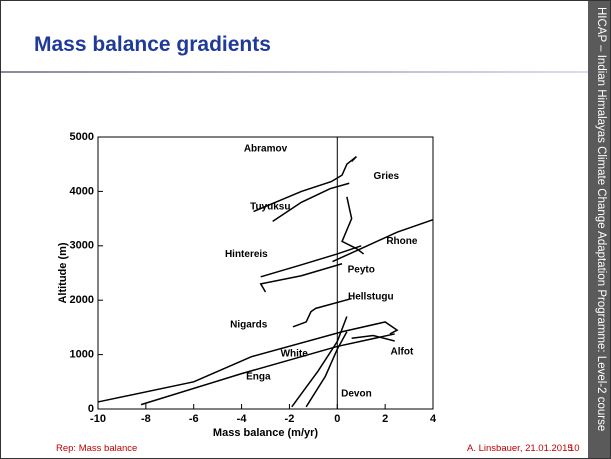  Describe the element at coordinates (146, 419) in the screenshot. I see `x-tick-label: -8` at that location.